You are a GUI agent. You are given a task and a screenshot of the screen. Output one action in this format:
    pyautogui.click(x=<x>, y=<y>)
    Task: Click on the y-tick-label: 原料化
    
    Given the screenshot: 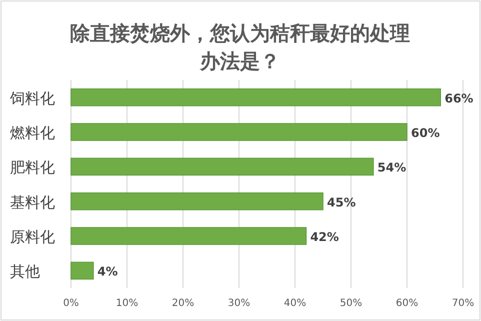 What is the action you would take?
    pyautogui.click(x=32, y=237)
    